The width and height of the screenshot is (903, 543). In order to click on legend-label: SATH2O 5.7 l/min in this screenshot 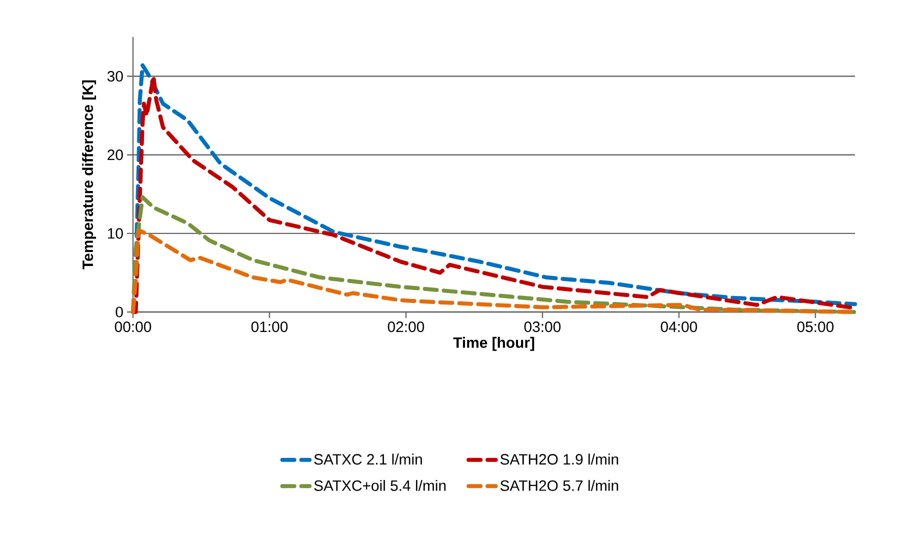, I will do `click(559, 485)`.